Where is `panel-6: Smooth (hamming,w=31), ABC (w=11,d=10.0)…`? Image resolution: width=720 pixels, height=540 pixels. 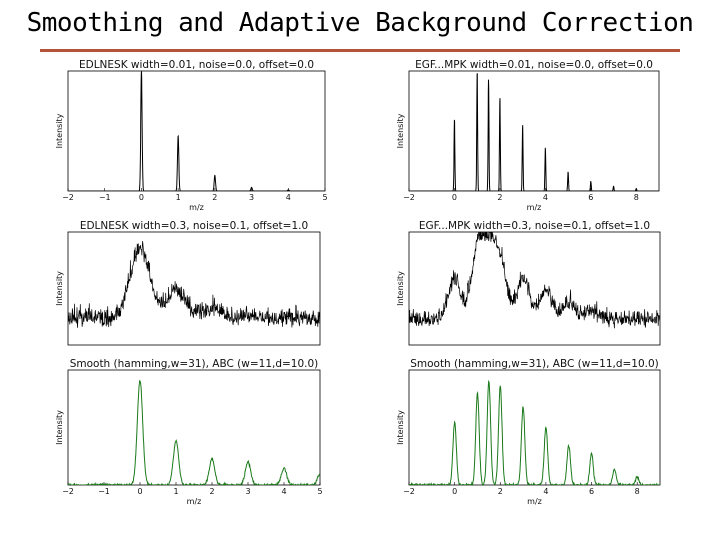
panel-6: Smooth (hamming,w=31), ABC (w=11,d=10.0)… is located at coordinates (528, 432).